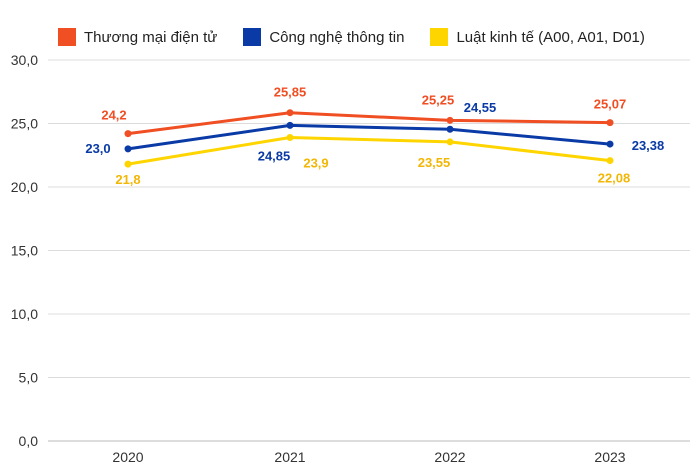 This screenshot has width=700, height=469. Describe the element at coordinates (434, 162) in the screenshot. I see `data-label: 23,55` at that location.